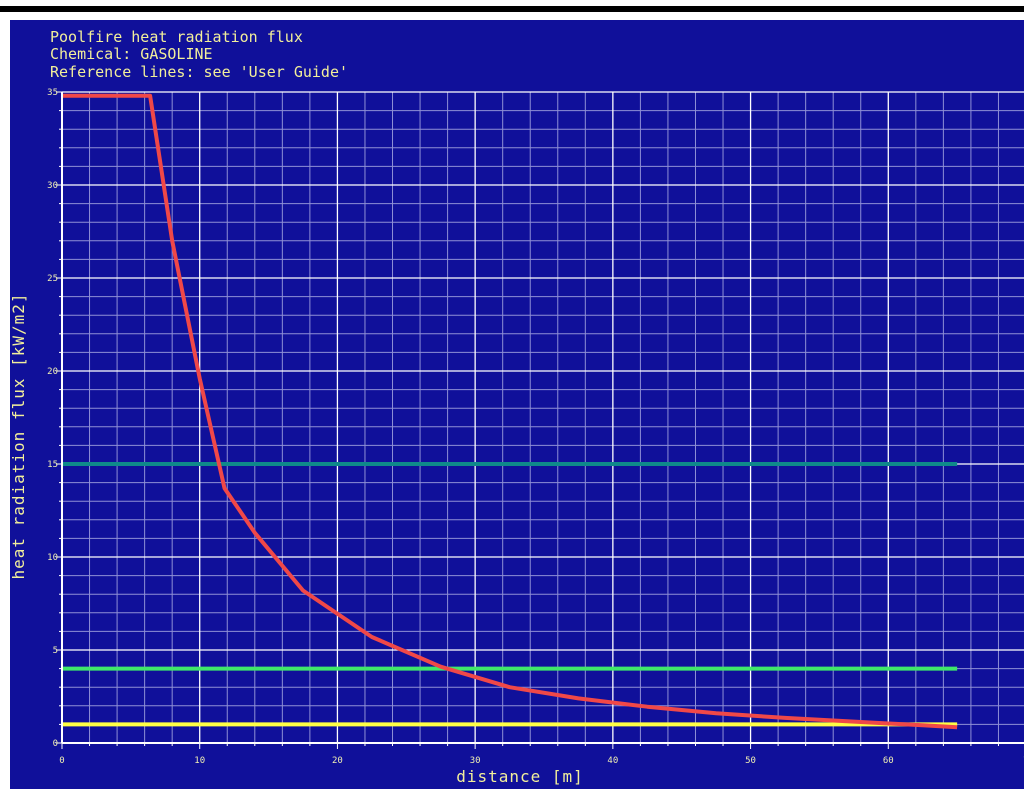 This screenshot has width=1024, height=789. I want to click on y-tick-label: 20, so click(52, 372).